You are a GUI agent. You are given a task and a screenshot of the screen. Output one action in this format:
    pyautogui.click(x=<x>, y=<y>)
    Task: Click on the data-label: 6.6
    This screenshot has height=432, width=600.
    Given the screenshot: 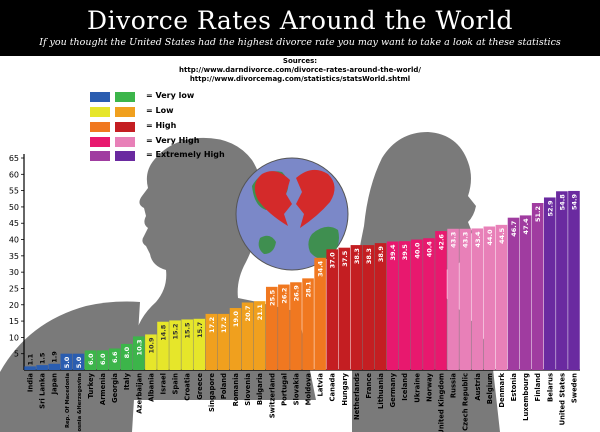 What is the action you would take?
    pyautogui.click(x=115, y=357)
    